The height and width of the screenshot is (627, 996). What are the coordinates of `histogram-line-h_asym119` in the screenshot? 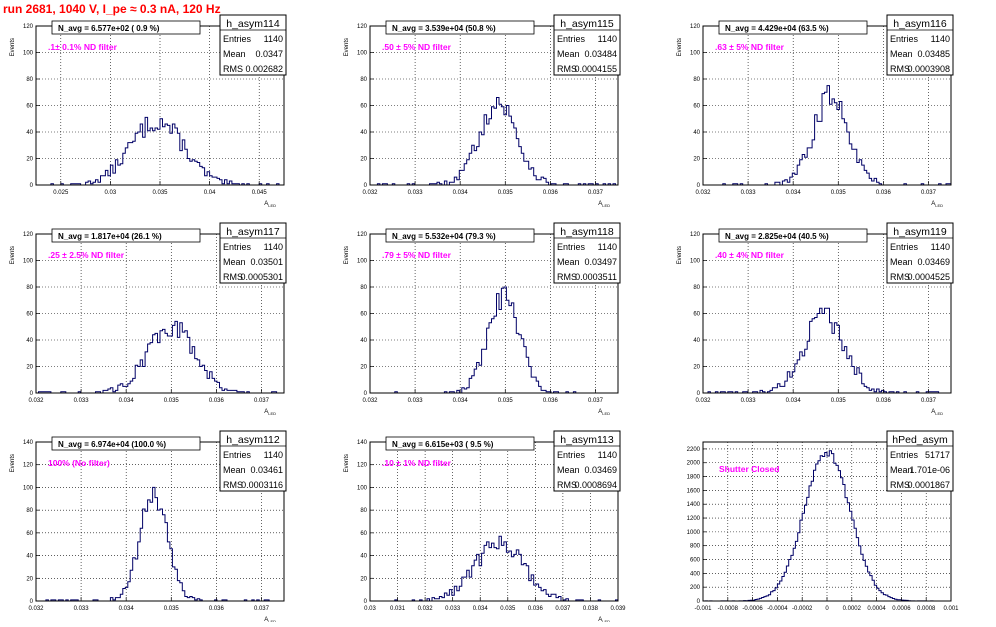 It's located at (827, 350).